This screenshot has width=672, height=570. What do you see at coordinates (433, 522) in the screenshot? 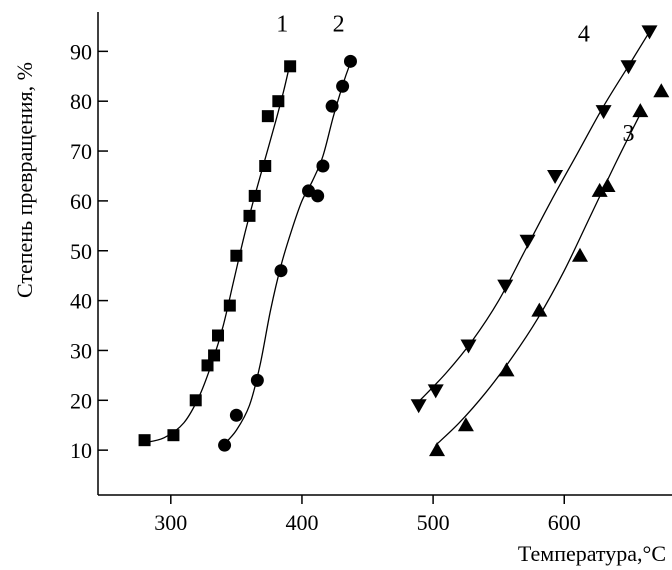
I see `x-tick-label: 500` at bounding box center [433, 522].